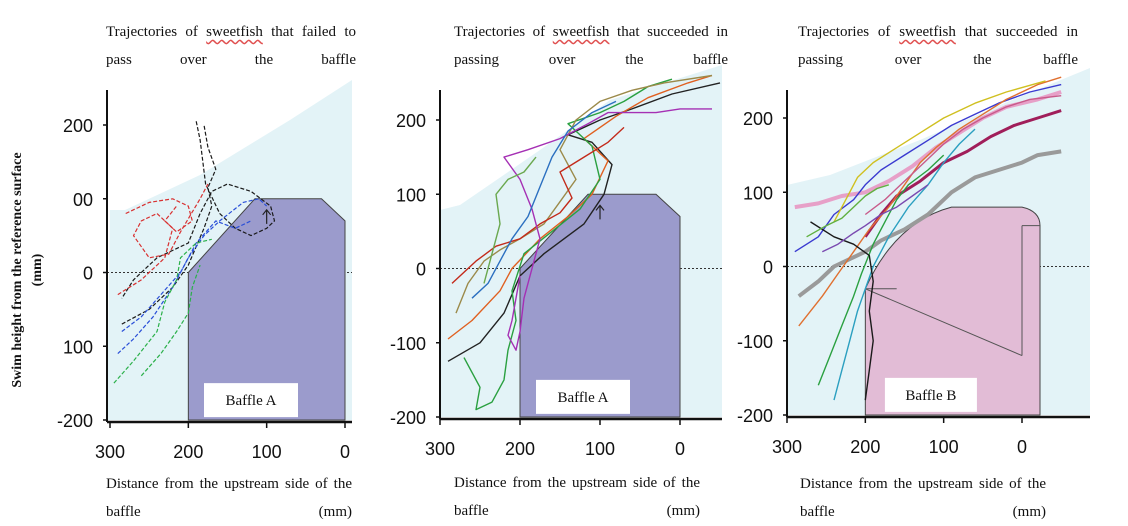 The image size is (1128, 526). I want to click on panel-1-title-part-3: that failed to pass over the baffle, so click(231, 46).